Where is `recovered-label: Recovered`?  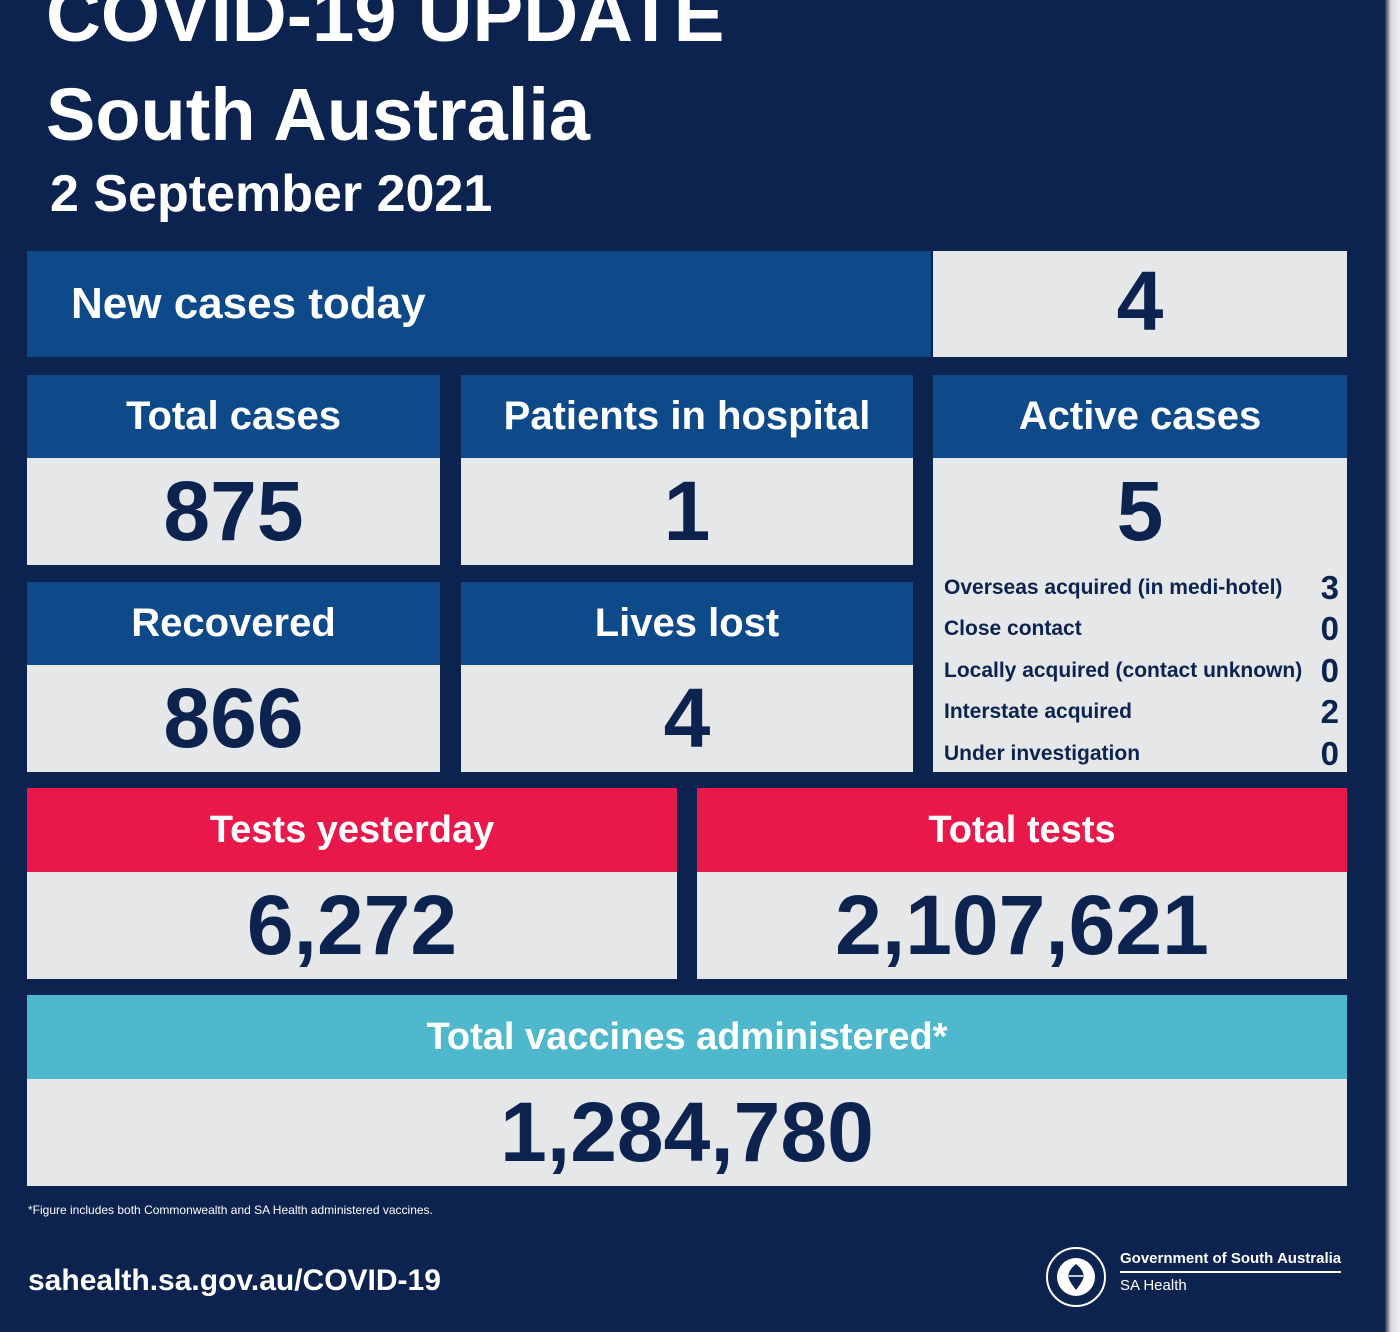
recovered-label: Recovered is located at coordinates (233, 623).